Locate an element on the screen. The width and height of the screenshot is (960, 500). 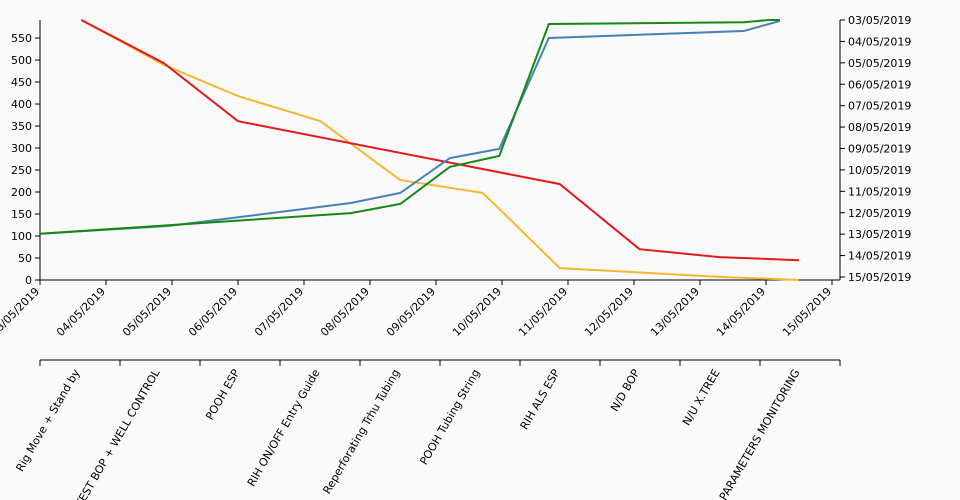
x-tick-label: 14/05/2019 is located at coordinates (741, 312).